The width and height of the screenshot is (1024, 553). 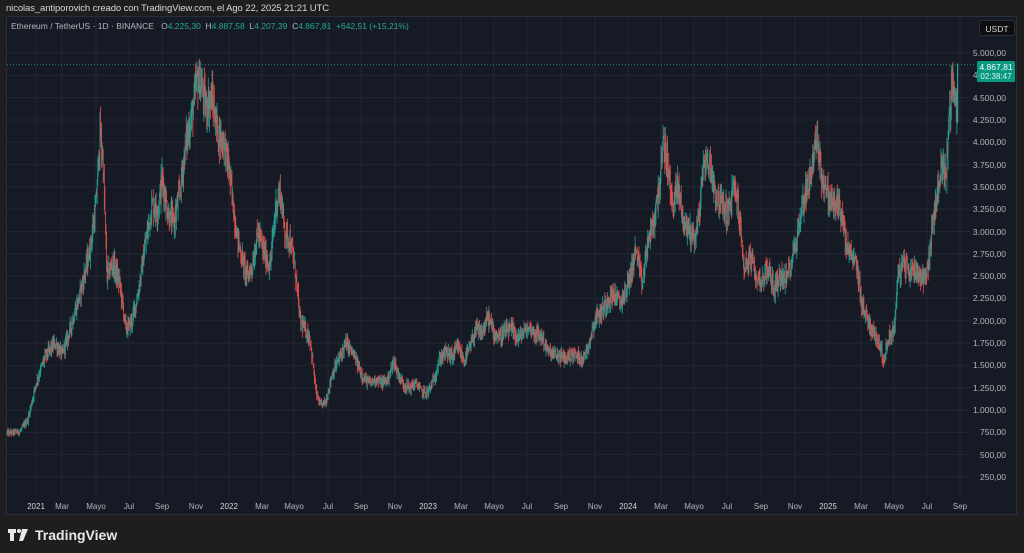 I want to click on last-price-value: 4.867,81, so click(x=996, y=67).